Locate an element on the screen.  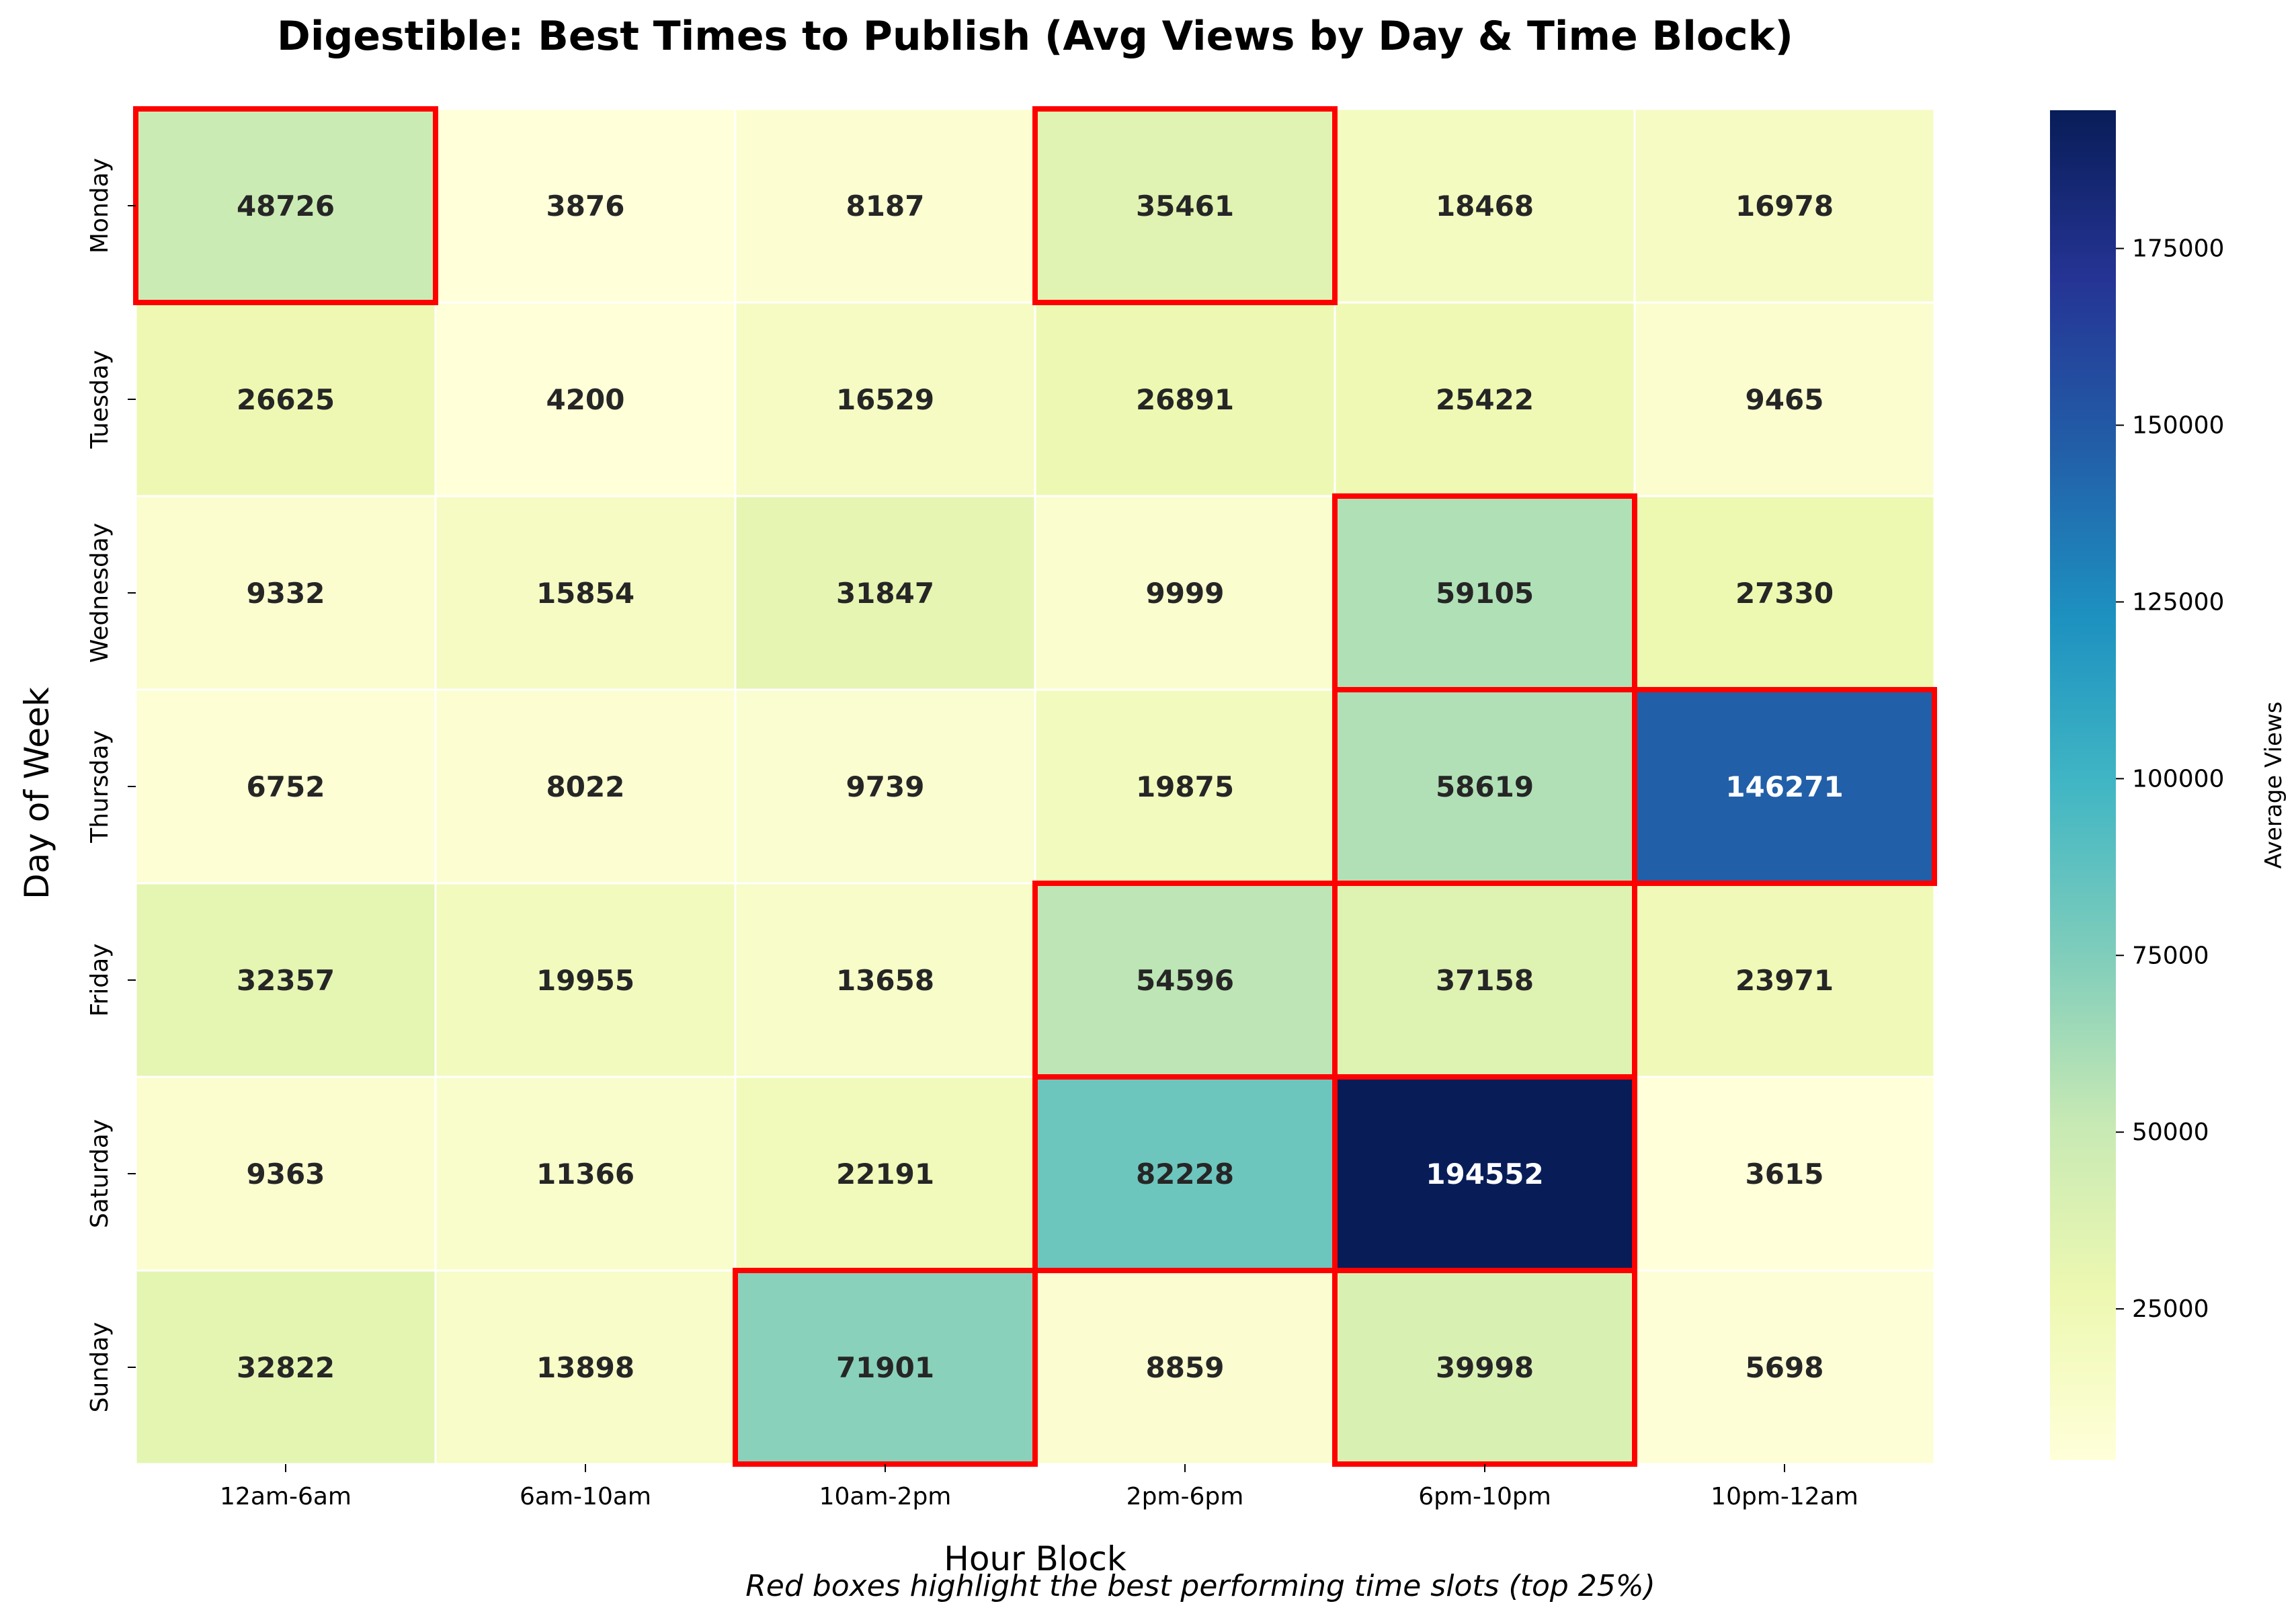
x-tick-label: 2pm-6pm is located at coordinates (1185, 1496).